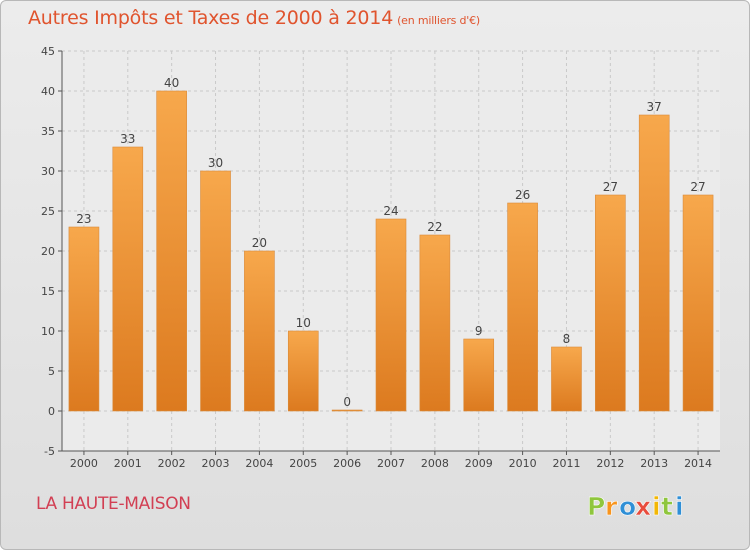  Describe the element at coordinates (51, 371) in the screenshot. I see `y-tick-label: 5` at that location.